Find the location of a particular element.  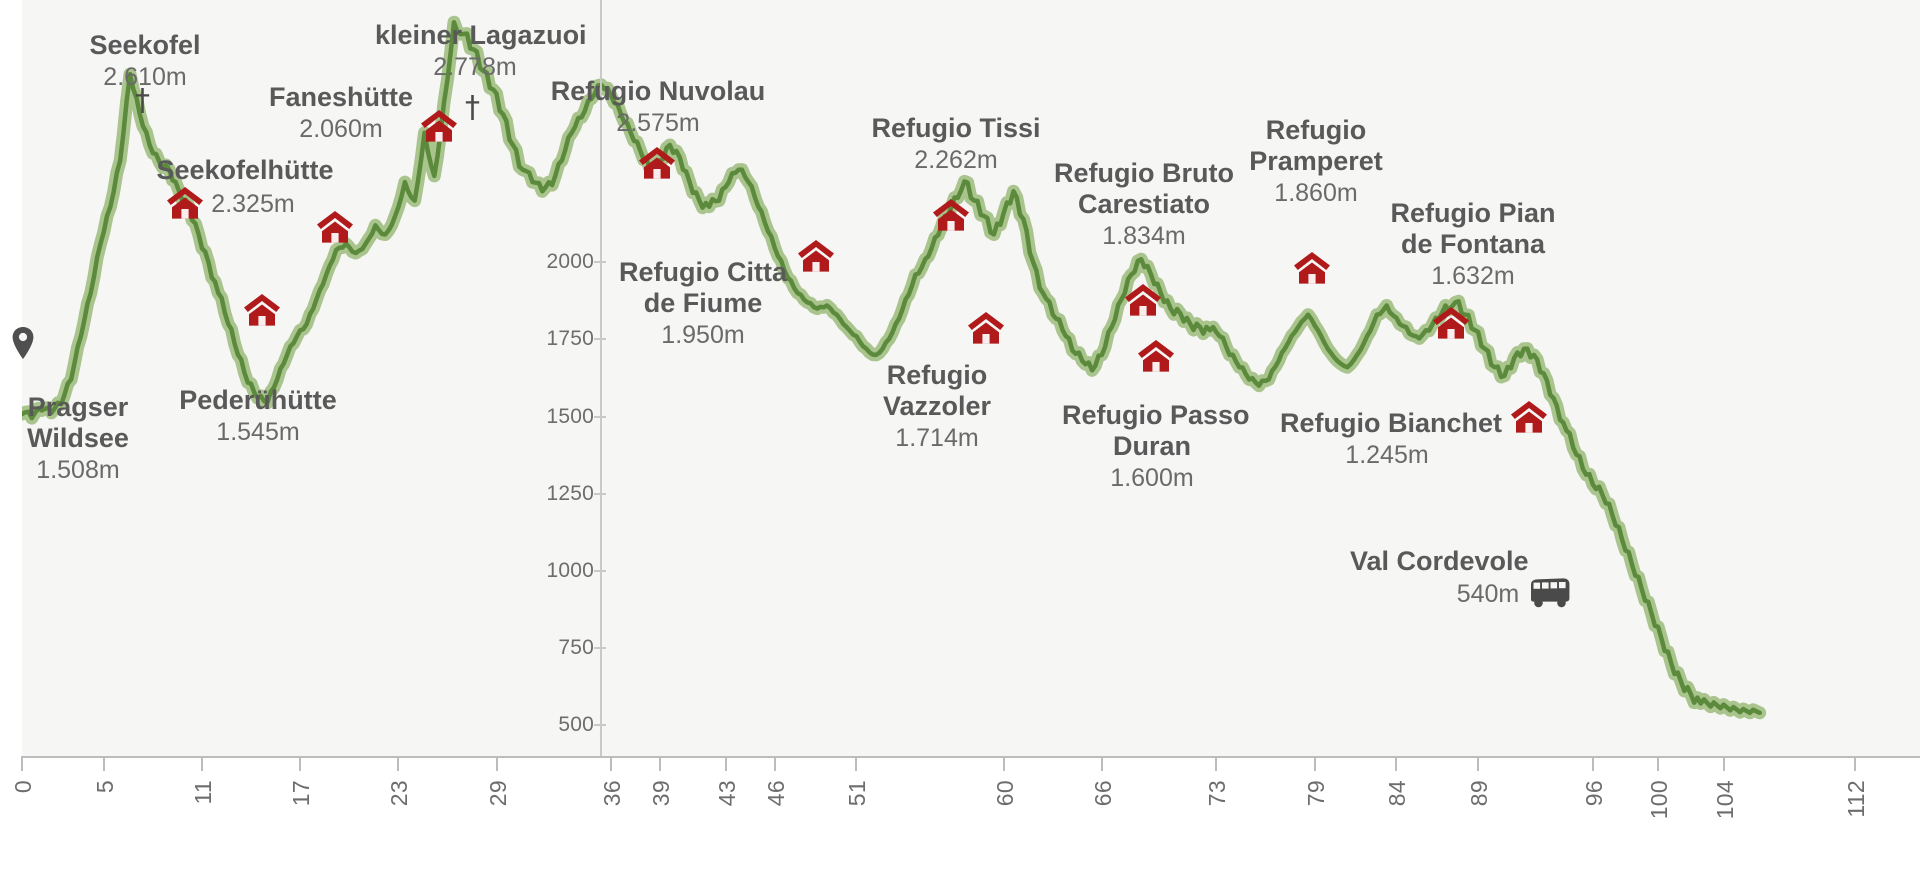

start-location-pin-icon is located at coordinates (23, 343).